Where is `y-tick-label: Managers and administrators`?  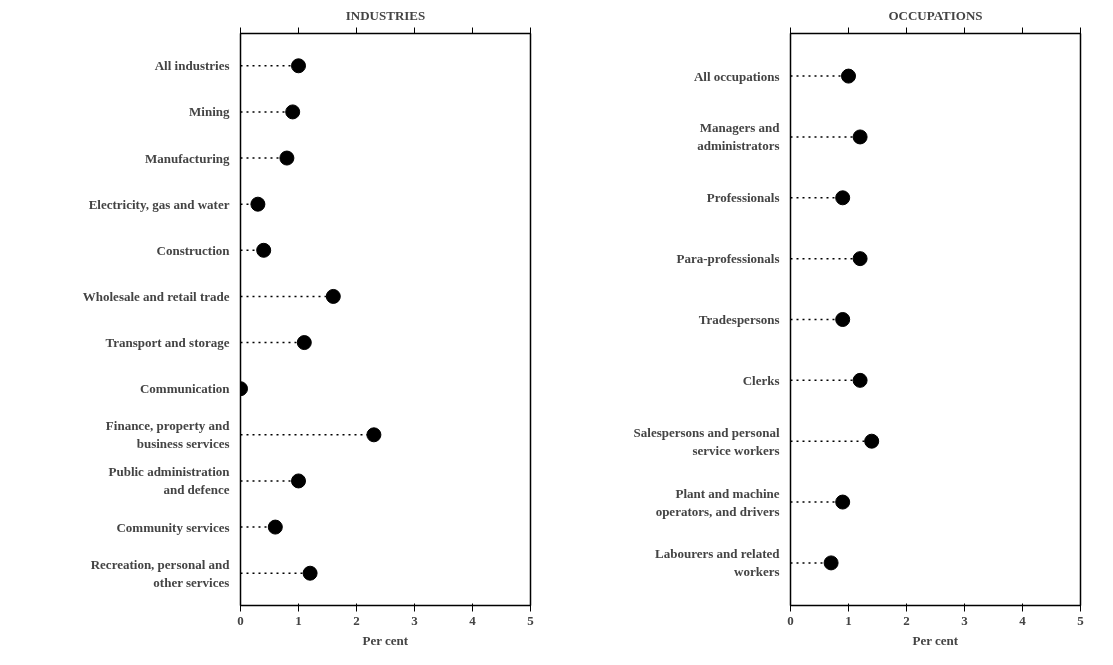 y-tick-label: Managers and administrators is located at coordinates (739, 137).